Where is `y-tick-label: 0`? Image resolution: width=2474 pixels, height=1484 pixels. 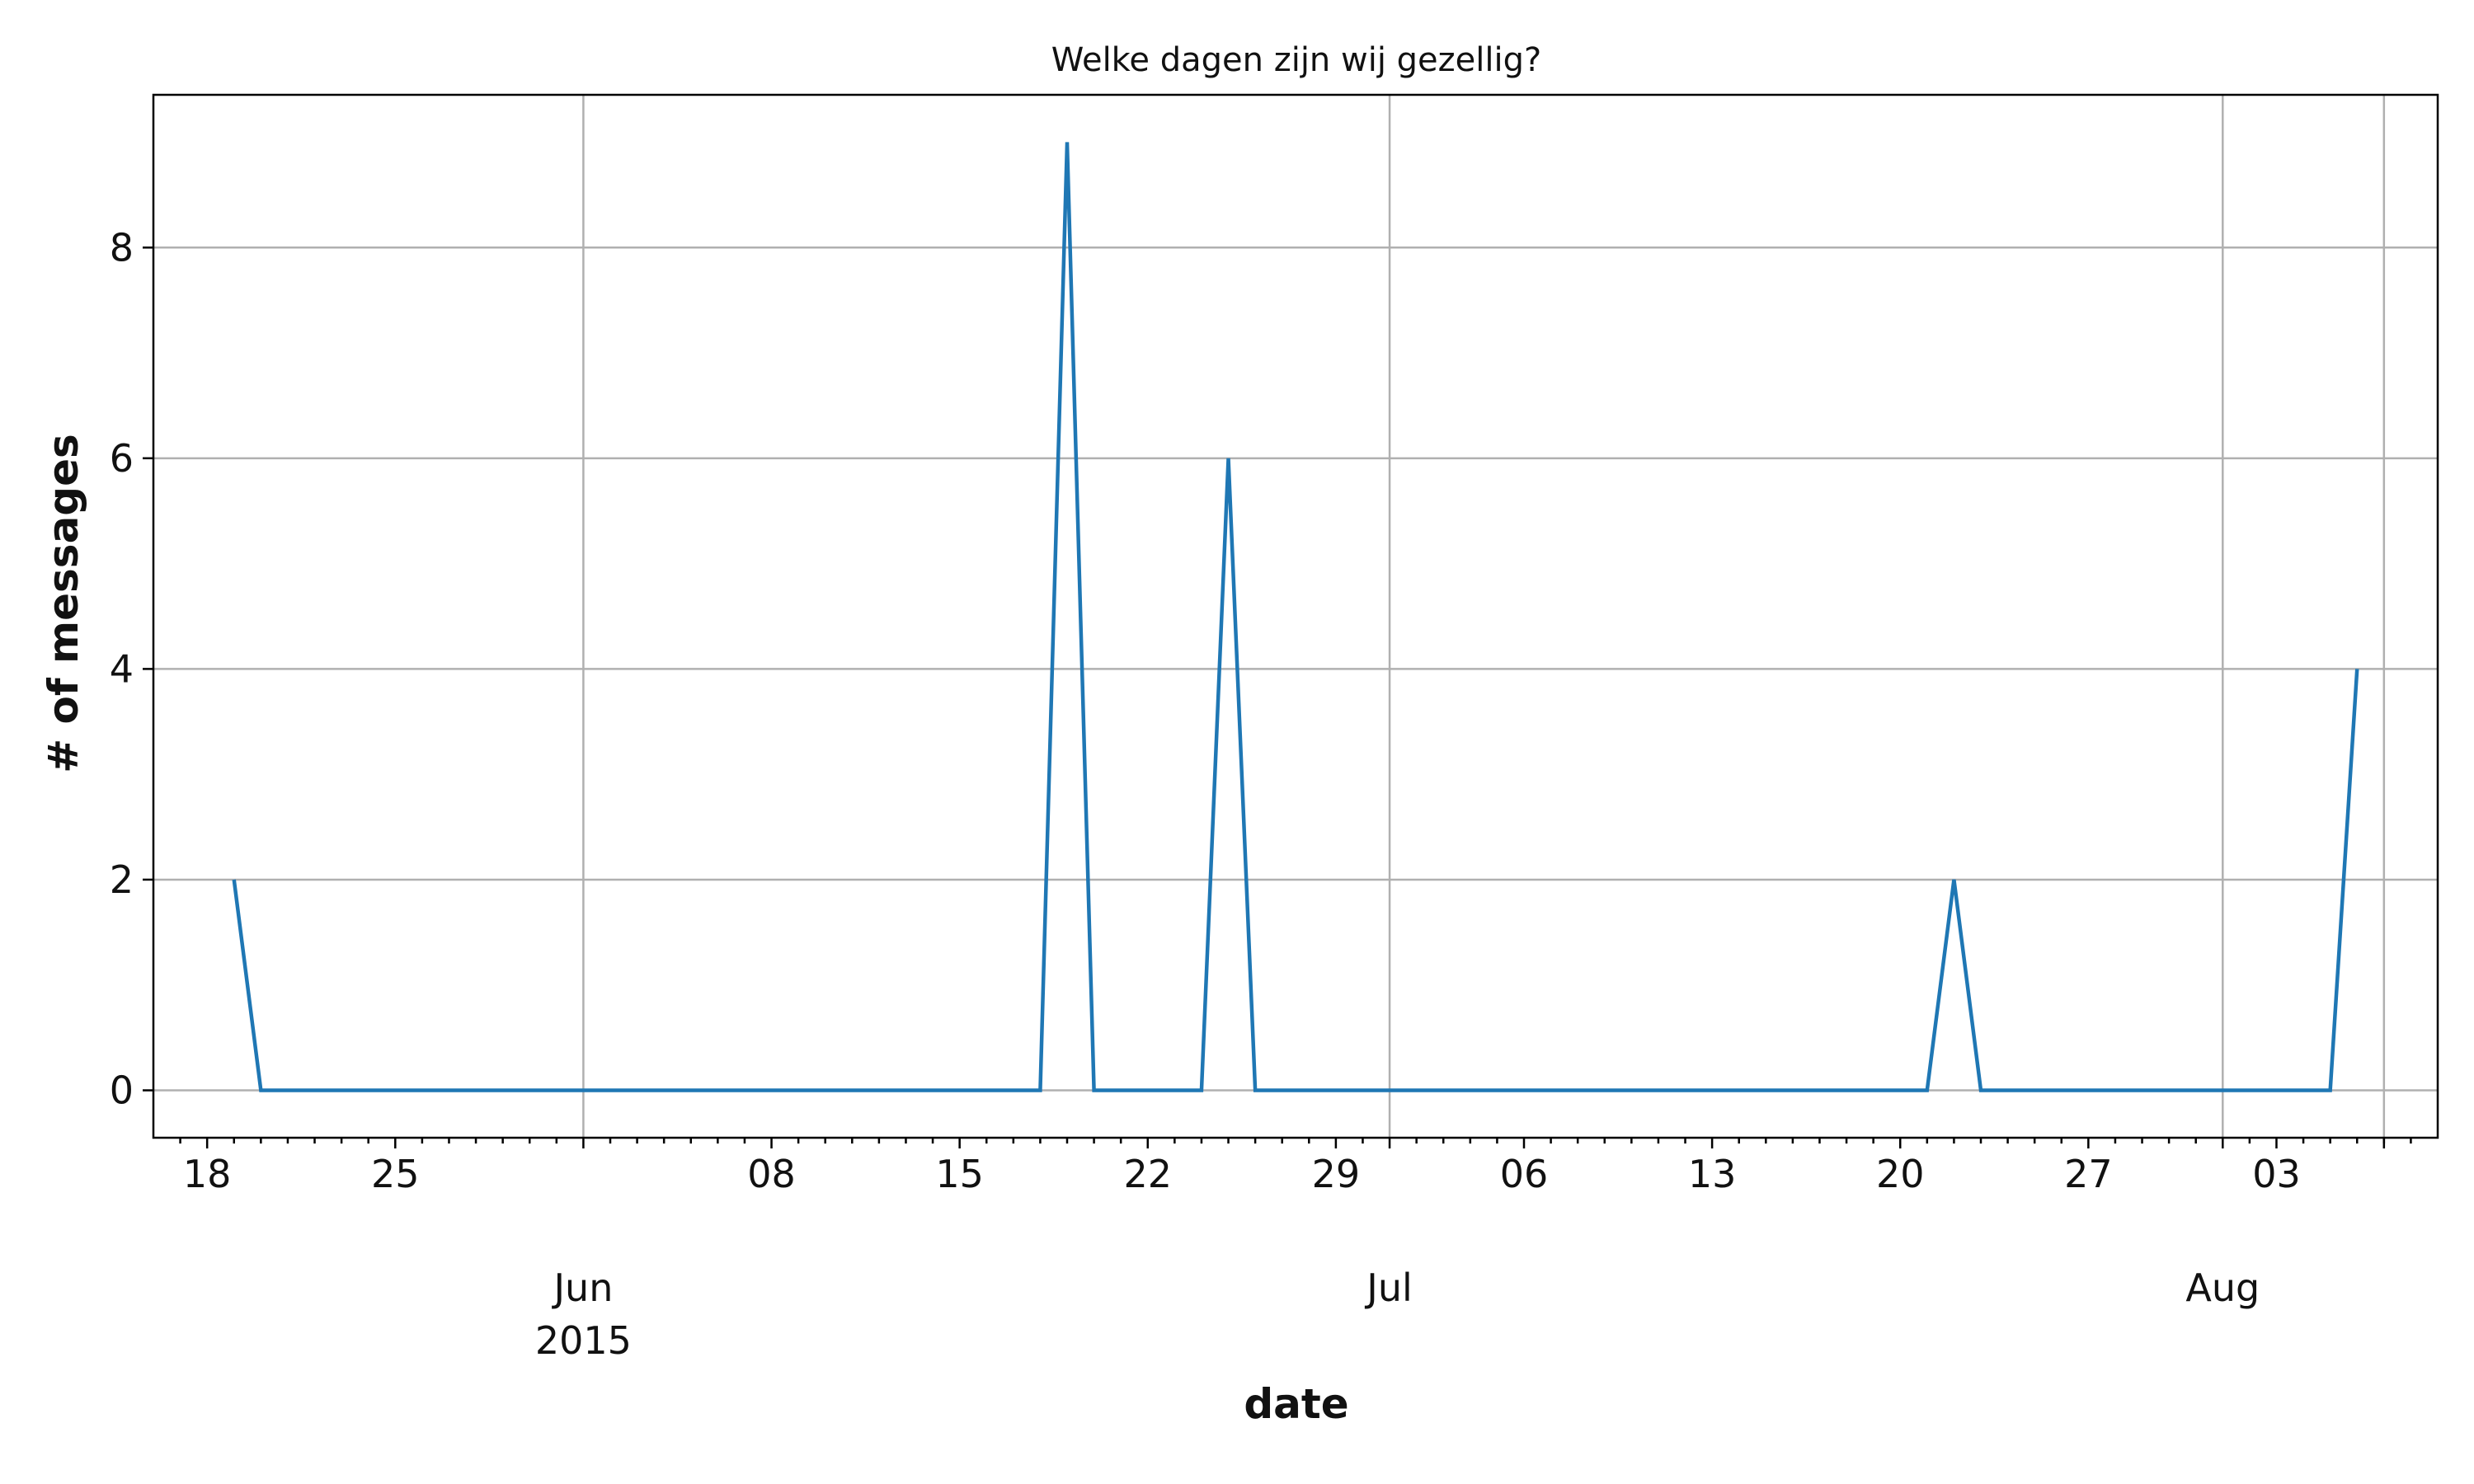
y-tick-label: 0 is located at coordinates (122, 1090).